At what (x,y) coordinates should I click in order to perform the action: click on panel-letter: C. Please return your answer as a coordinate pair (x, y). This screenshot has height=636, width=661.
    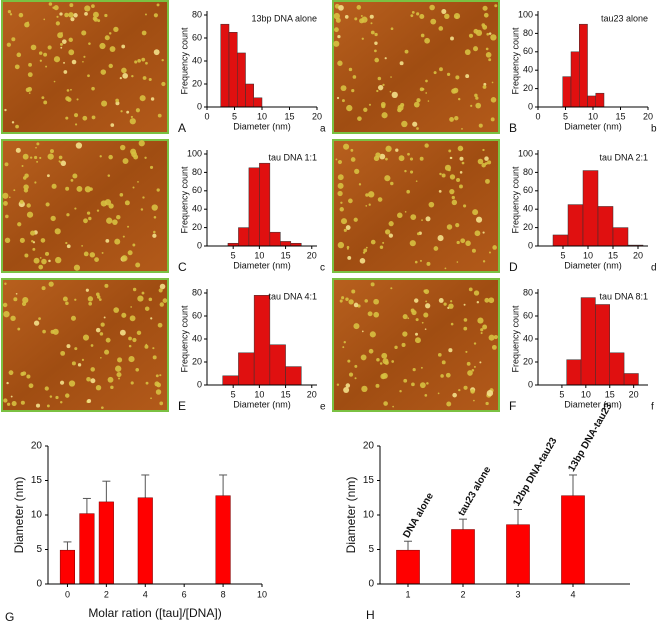
    Looking at the image, I should click on (182, 267).